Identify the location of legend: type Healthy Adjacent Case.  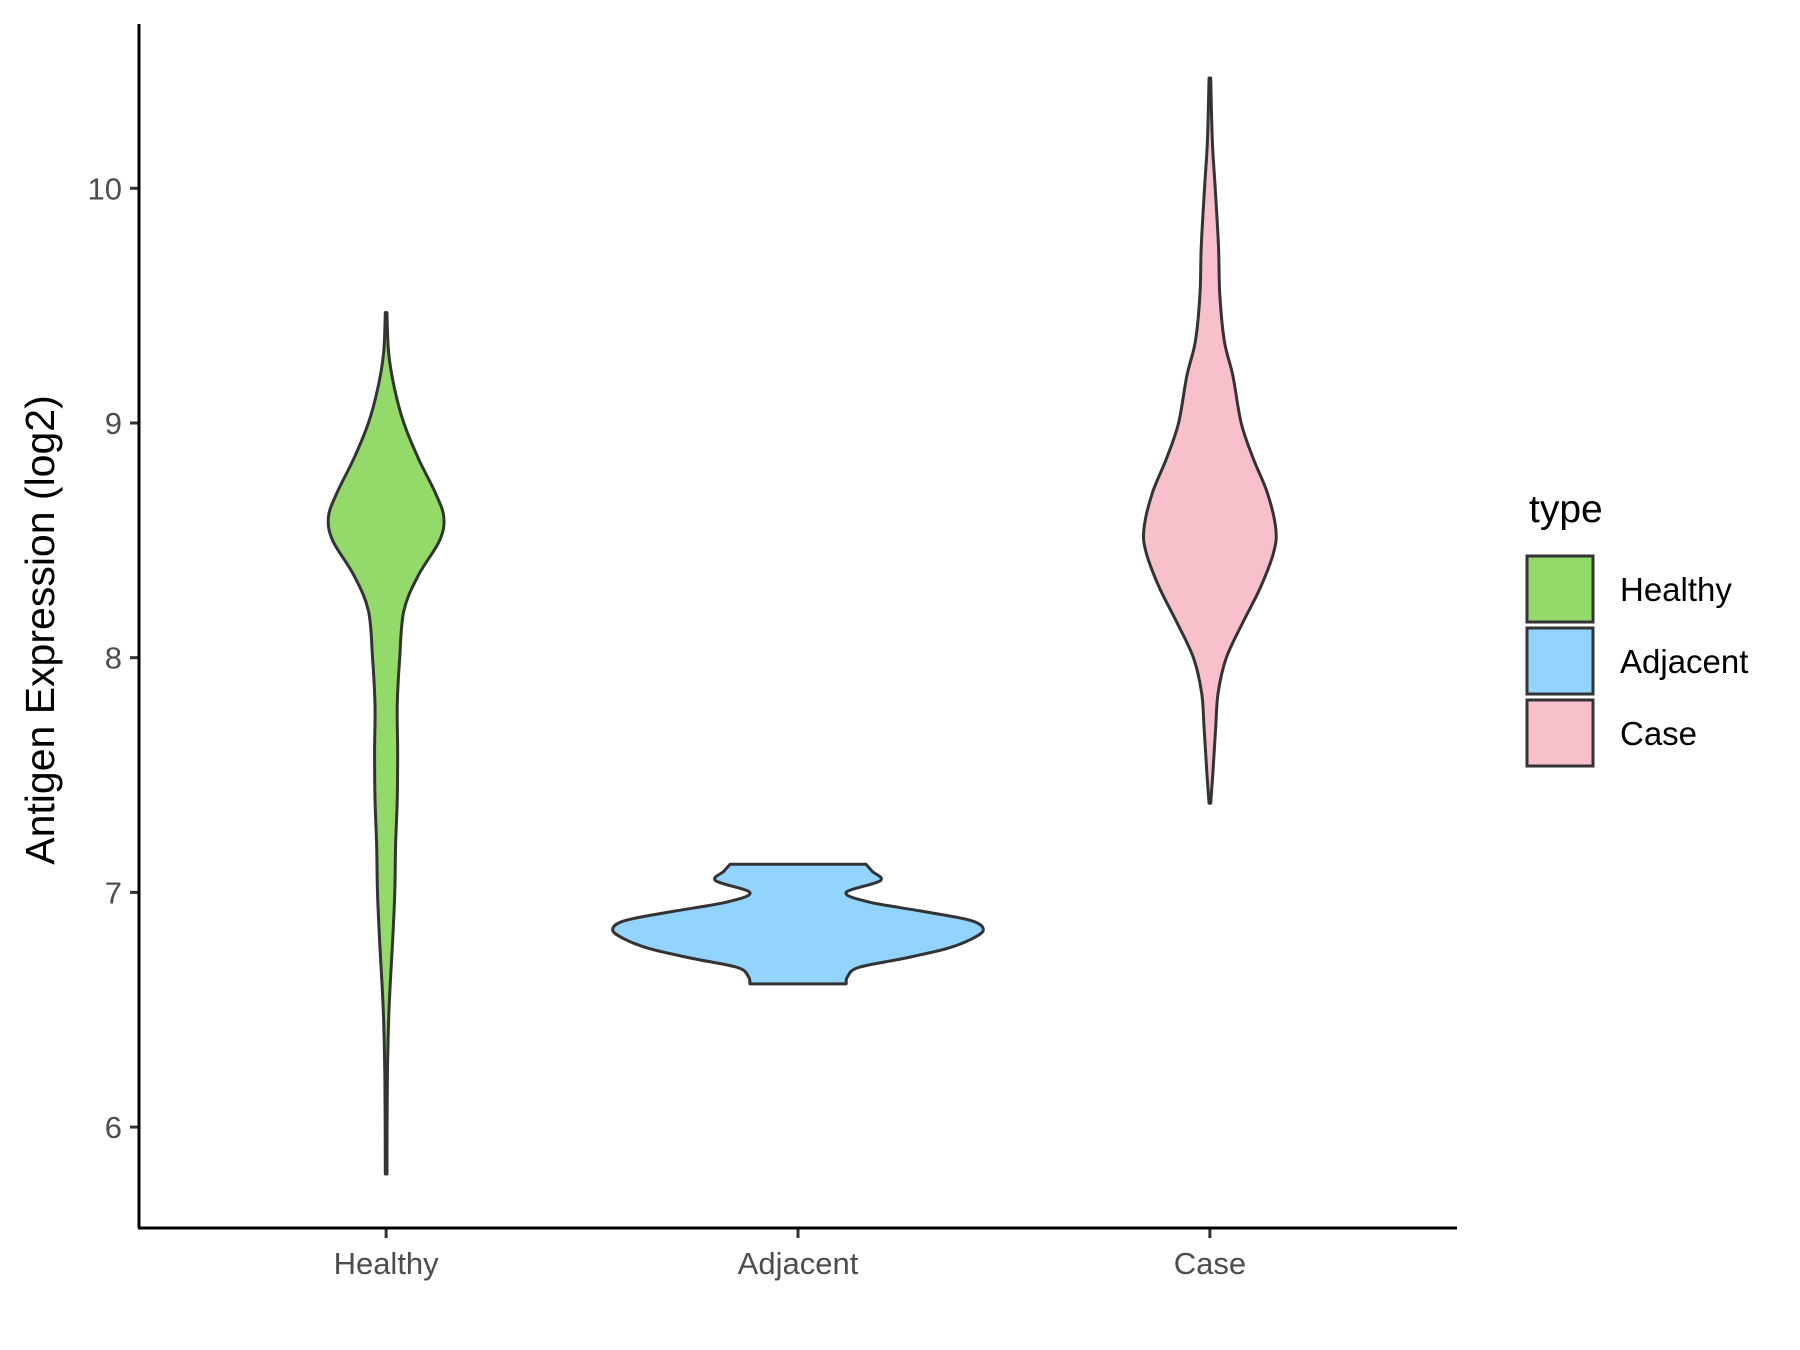
(1636, 628).